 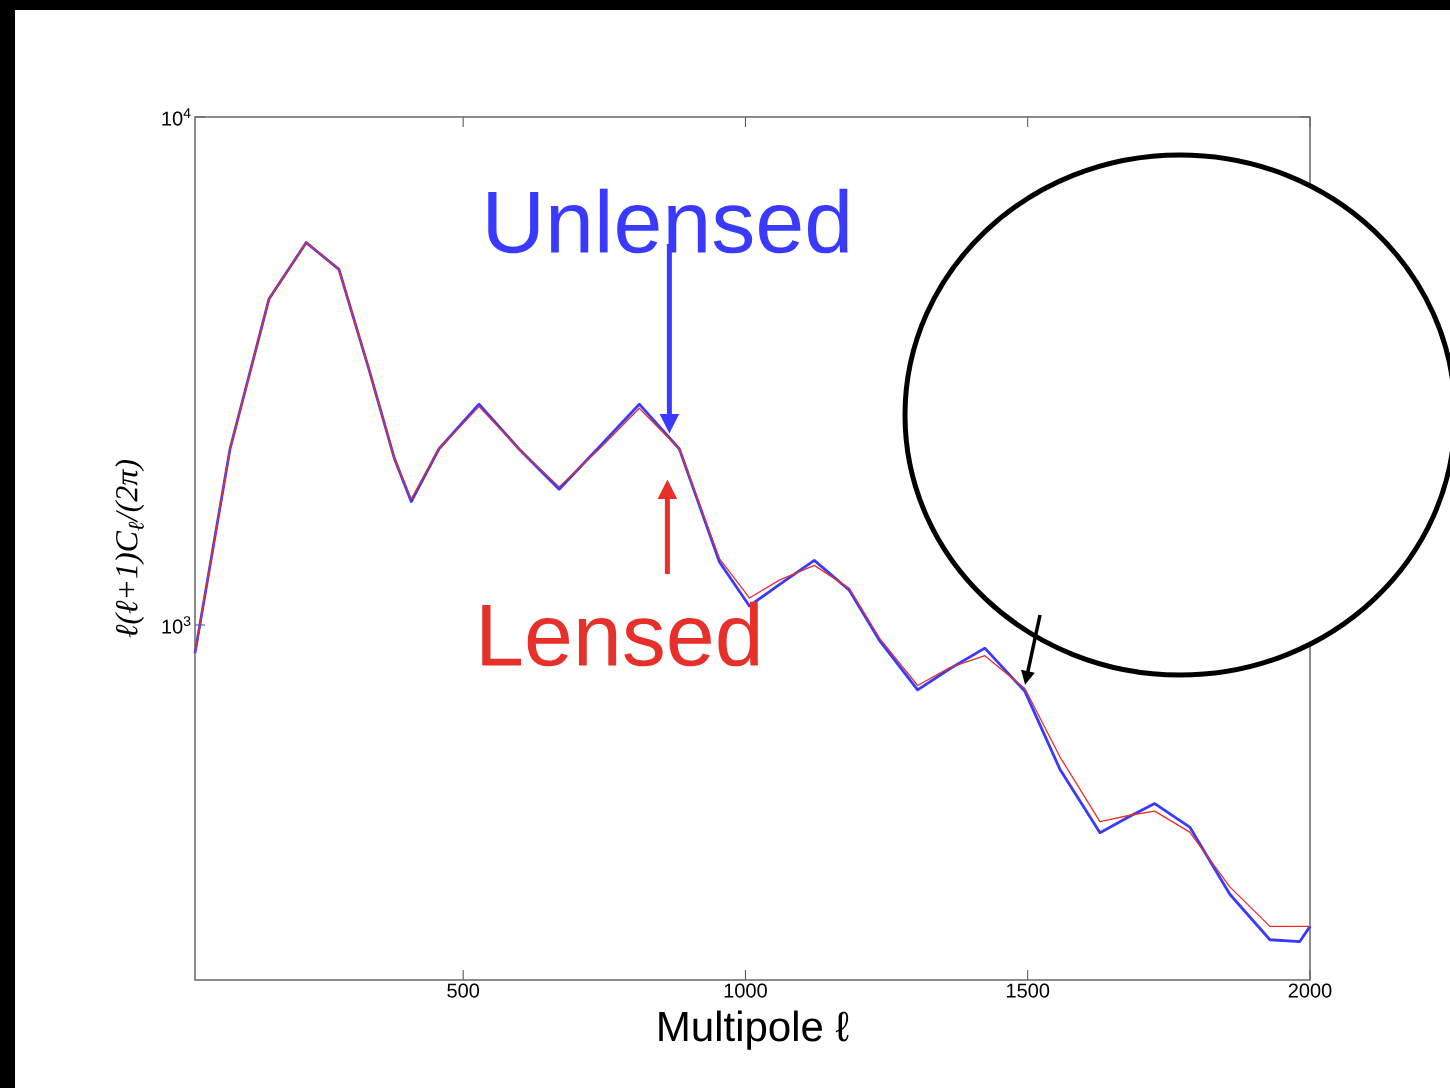 What do you see at coordinates (745, 990) in the screenshot?
I see `x-tick-label: 1000` at bounding box center [745, 990].